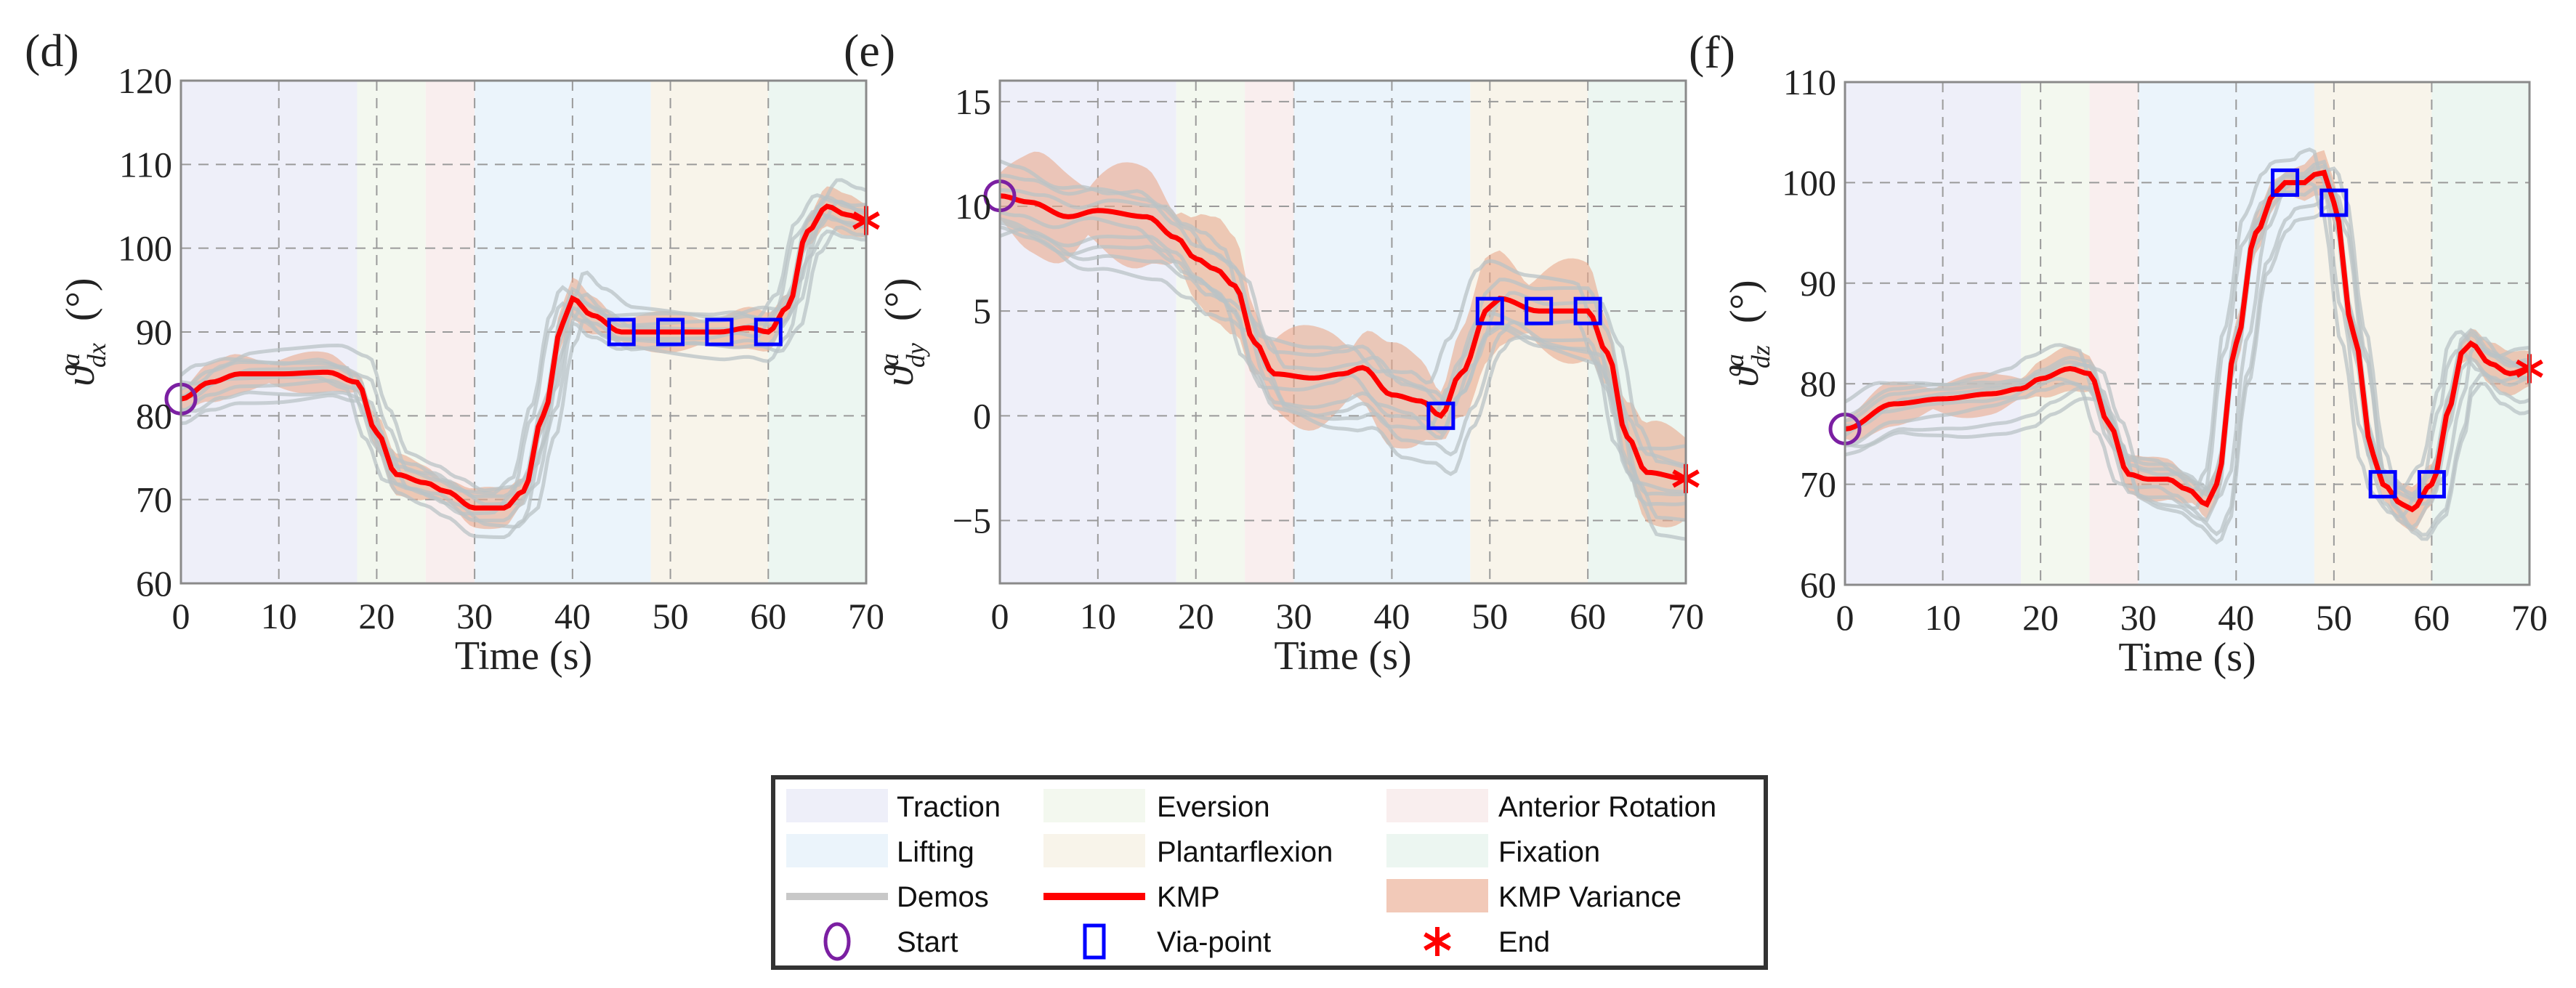  What do you see at coordinates (870, 50) in the screenshot?
I see `panel-label: (e)` at bounding box center [870, 50].